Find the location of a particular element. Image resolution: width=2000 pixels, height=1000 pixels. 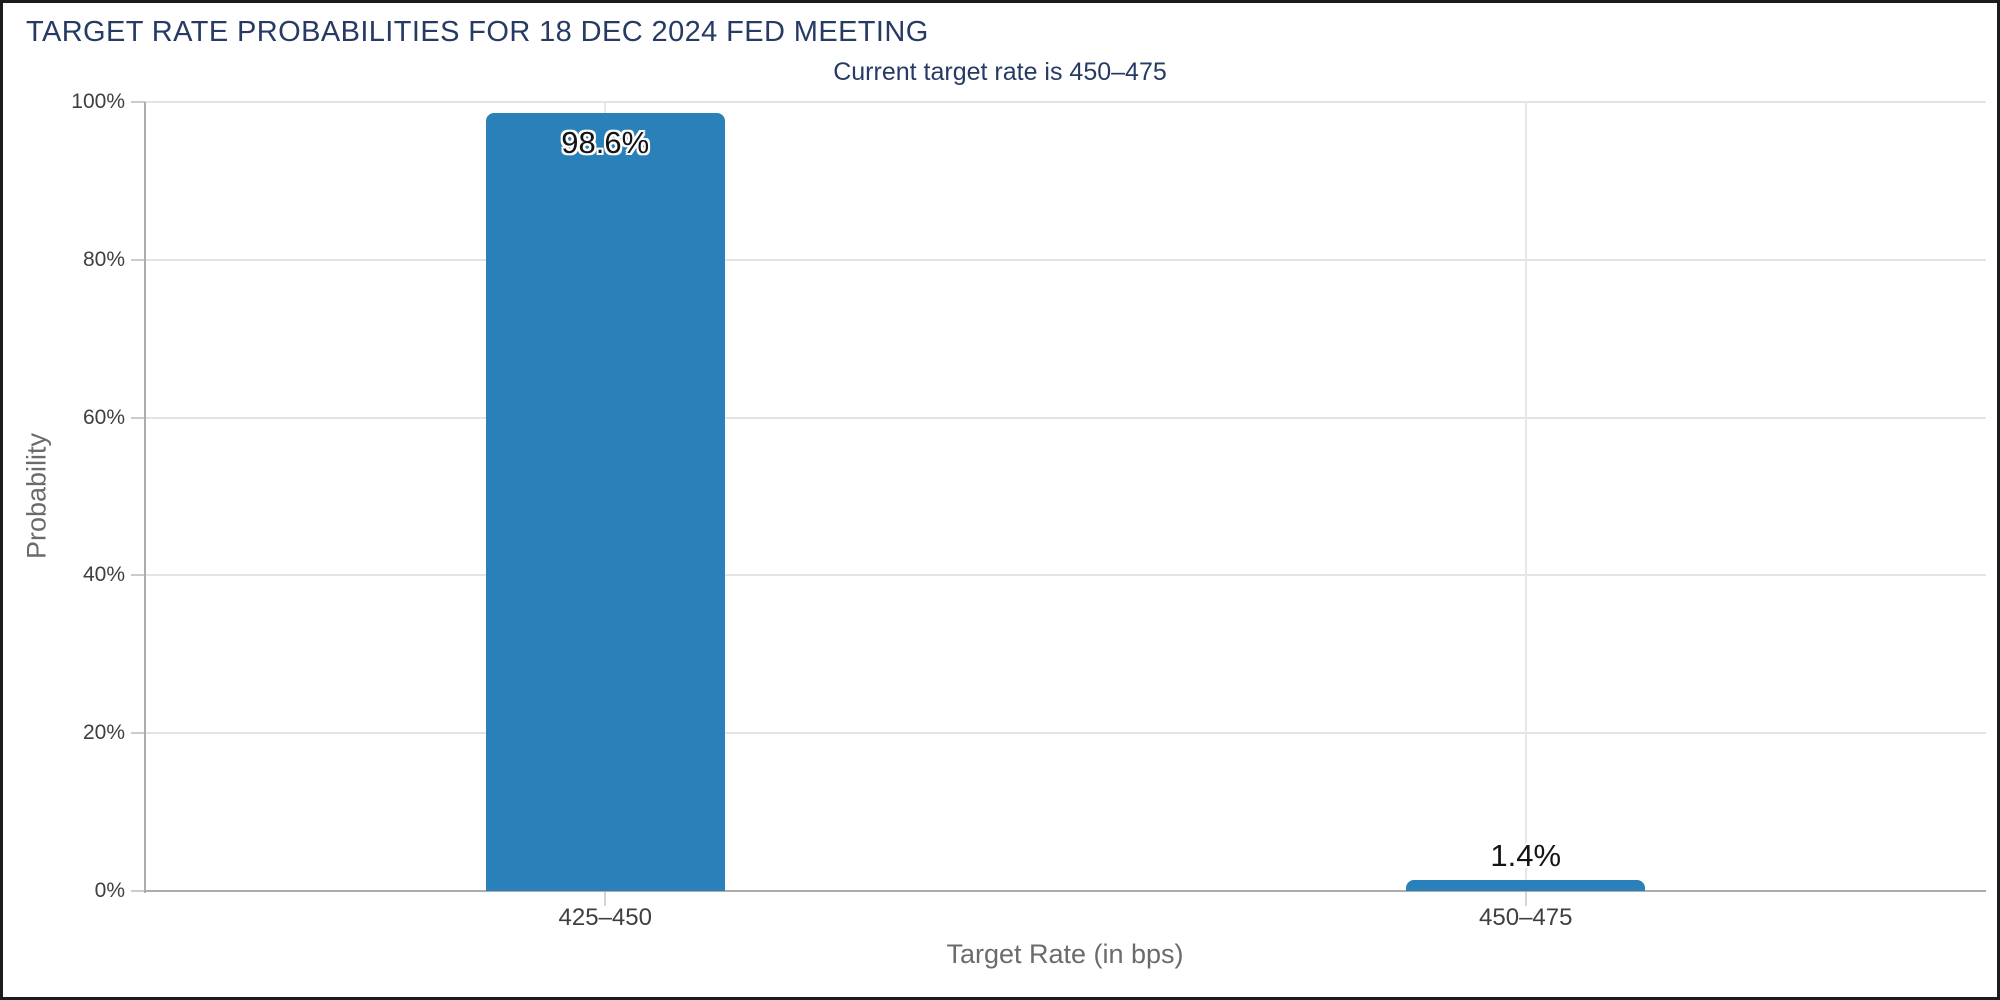

bar-value-label: 1.4% is located at coordinates (1526, 855).